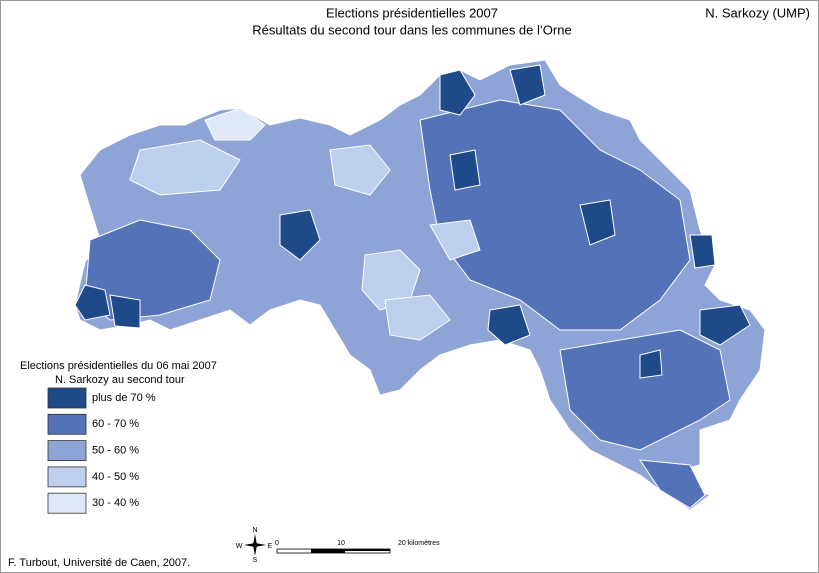  What do you see at coordinates (115, 424) in the screenshot?
I see `legend-label: 60 - 70 %` at bounding box center [115, 424].